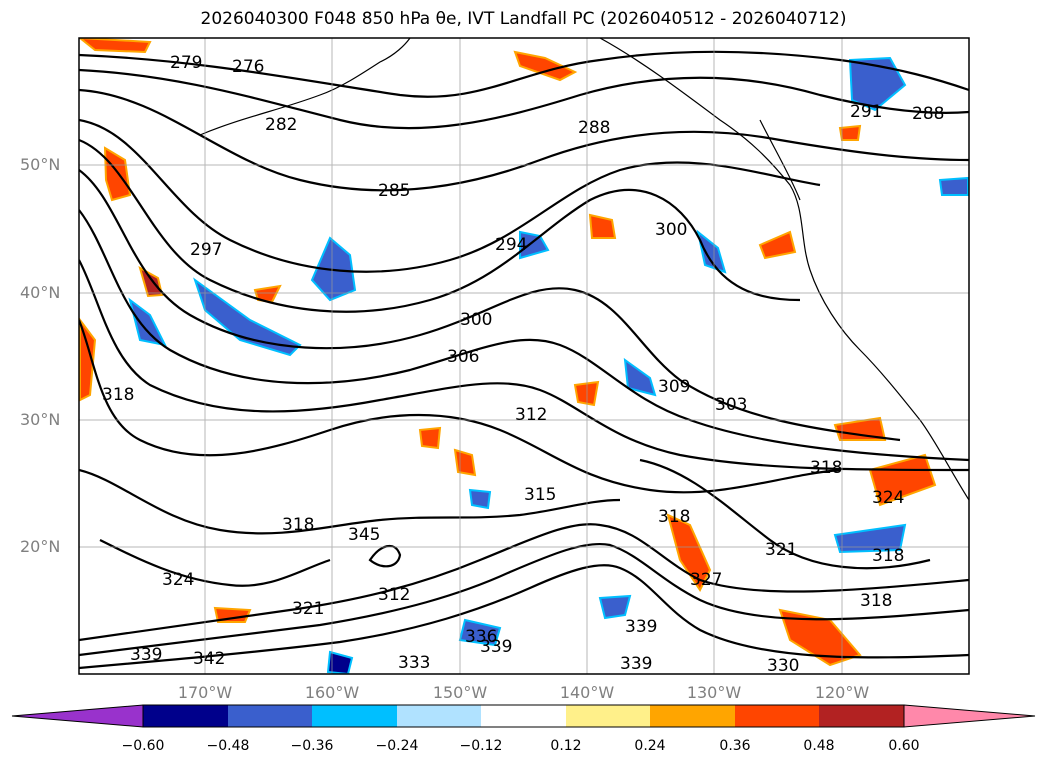  Describe the element at coordinates (587, 692) in the screenshot. I see `lon-label: 140°W` at that location.